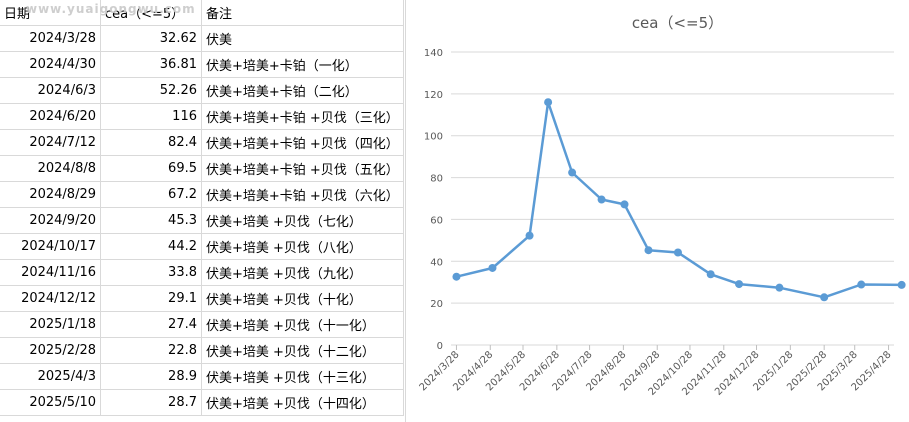 The width and height of the screenshot is (909, 422). I want to click on cell-date: 2024/6/20, so click(50, 116).